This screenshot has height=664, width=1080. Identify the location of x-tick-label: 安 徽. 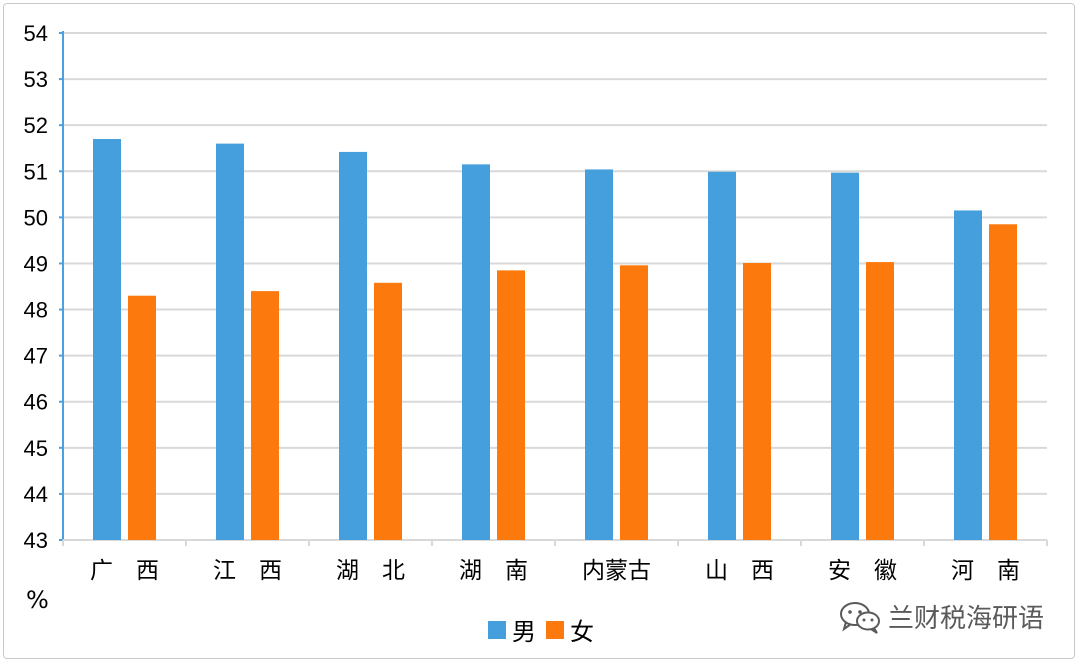
(862, 571).